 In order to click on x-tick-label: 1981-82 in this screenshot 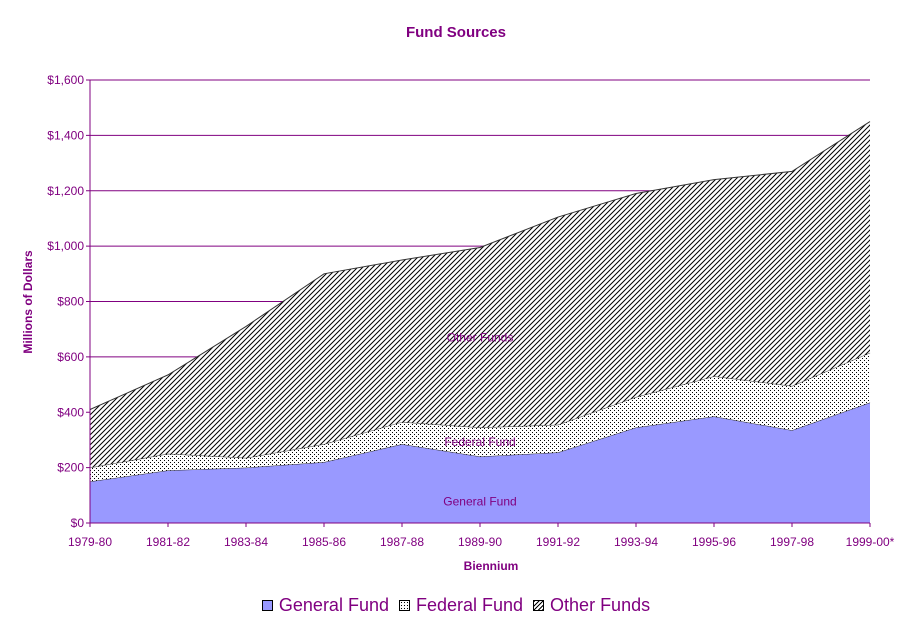, I will do `click(168, 542)`.